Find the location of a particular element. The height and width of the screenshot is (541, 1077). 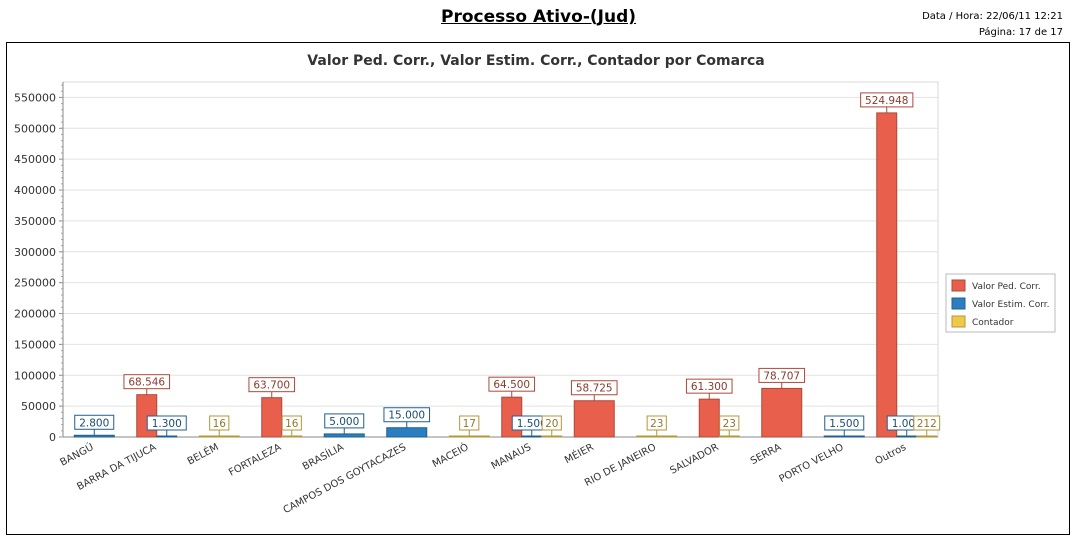

x-tick-label: BELÉM is located at coordinates (203, 453).